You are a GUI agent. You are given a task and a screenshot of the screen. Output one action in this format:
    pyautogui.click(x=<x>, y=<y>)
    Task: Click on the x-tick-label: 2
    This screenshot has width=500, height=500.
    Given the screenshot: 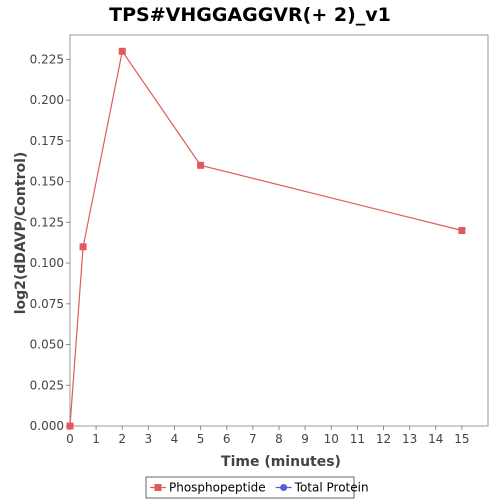 What is the action you would take?
    pyautogui.click(x=122, y=439)
    